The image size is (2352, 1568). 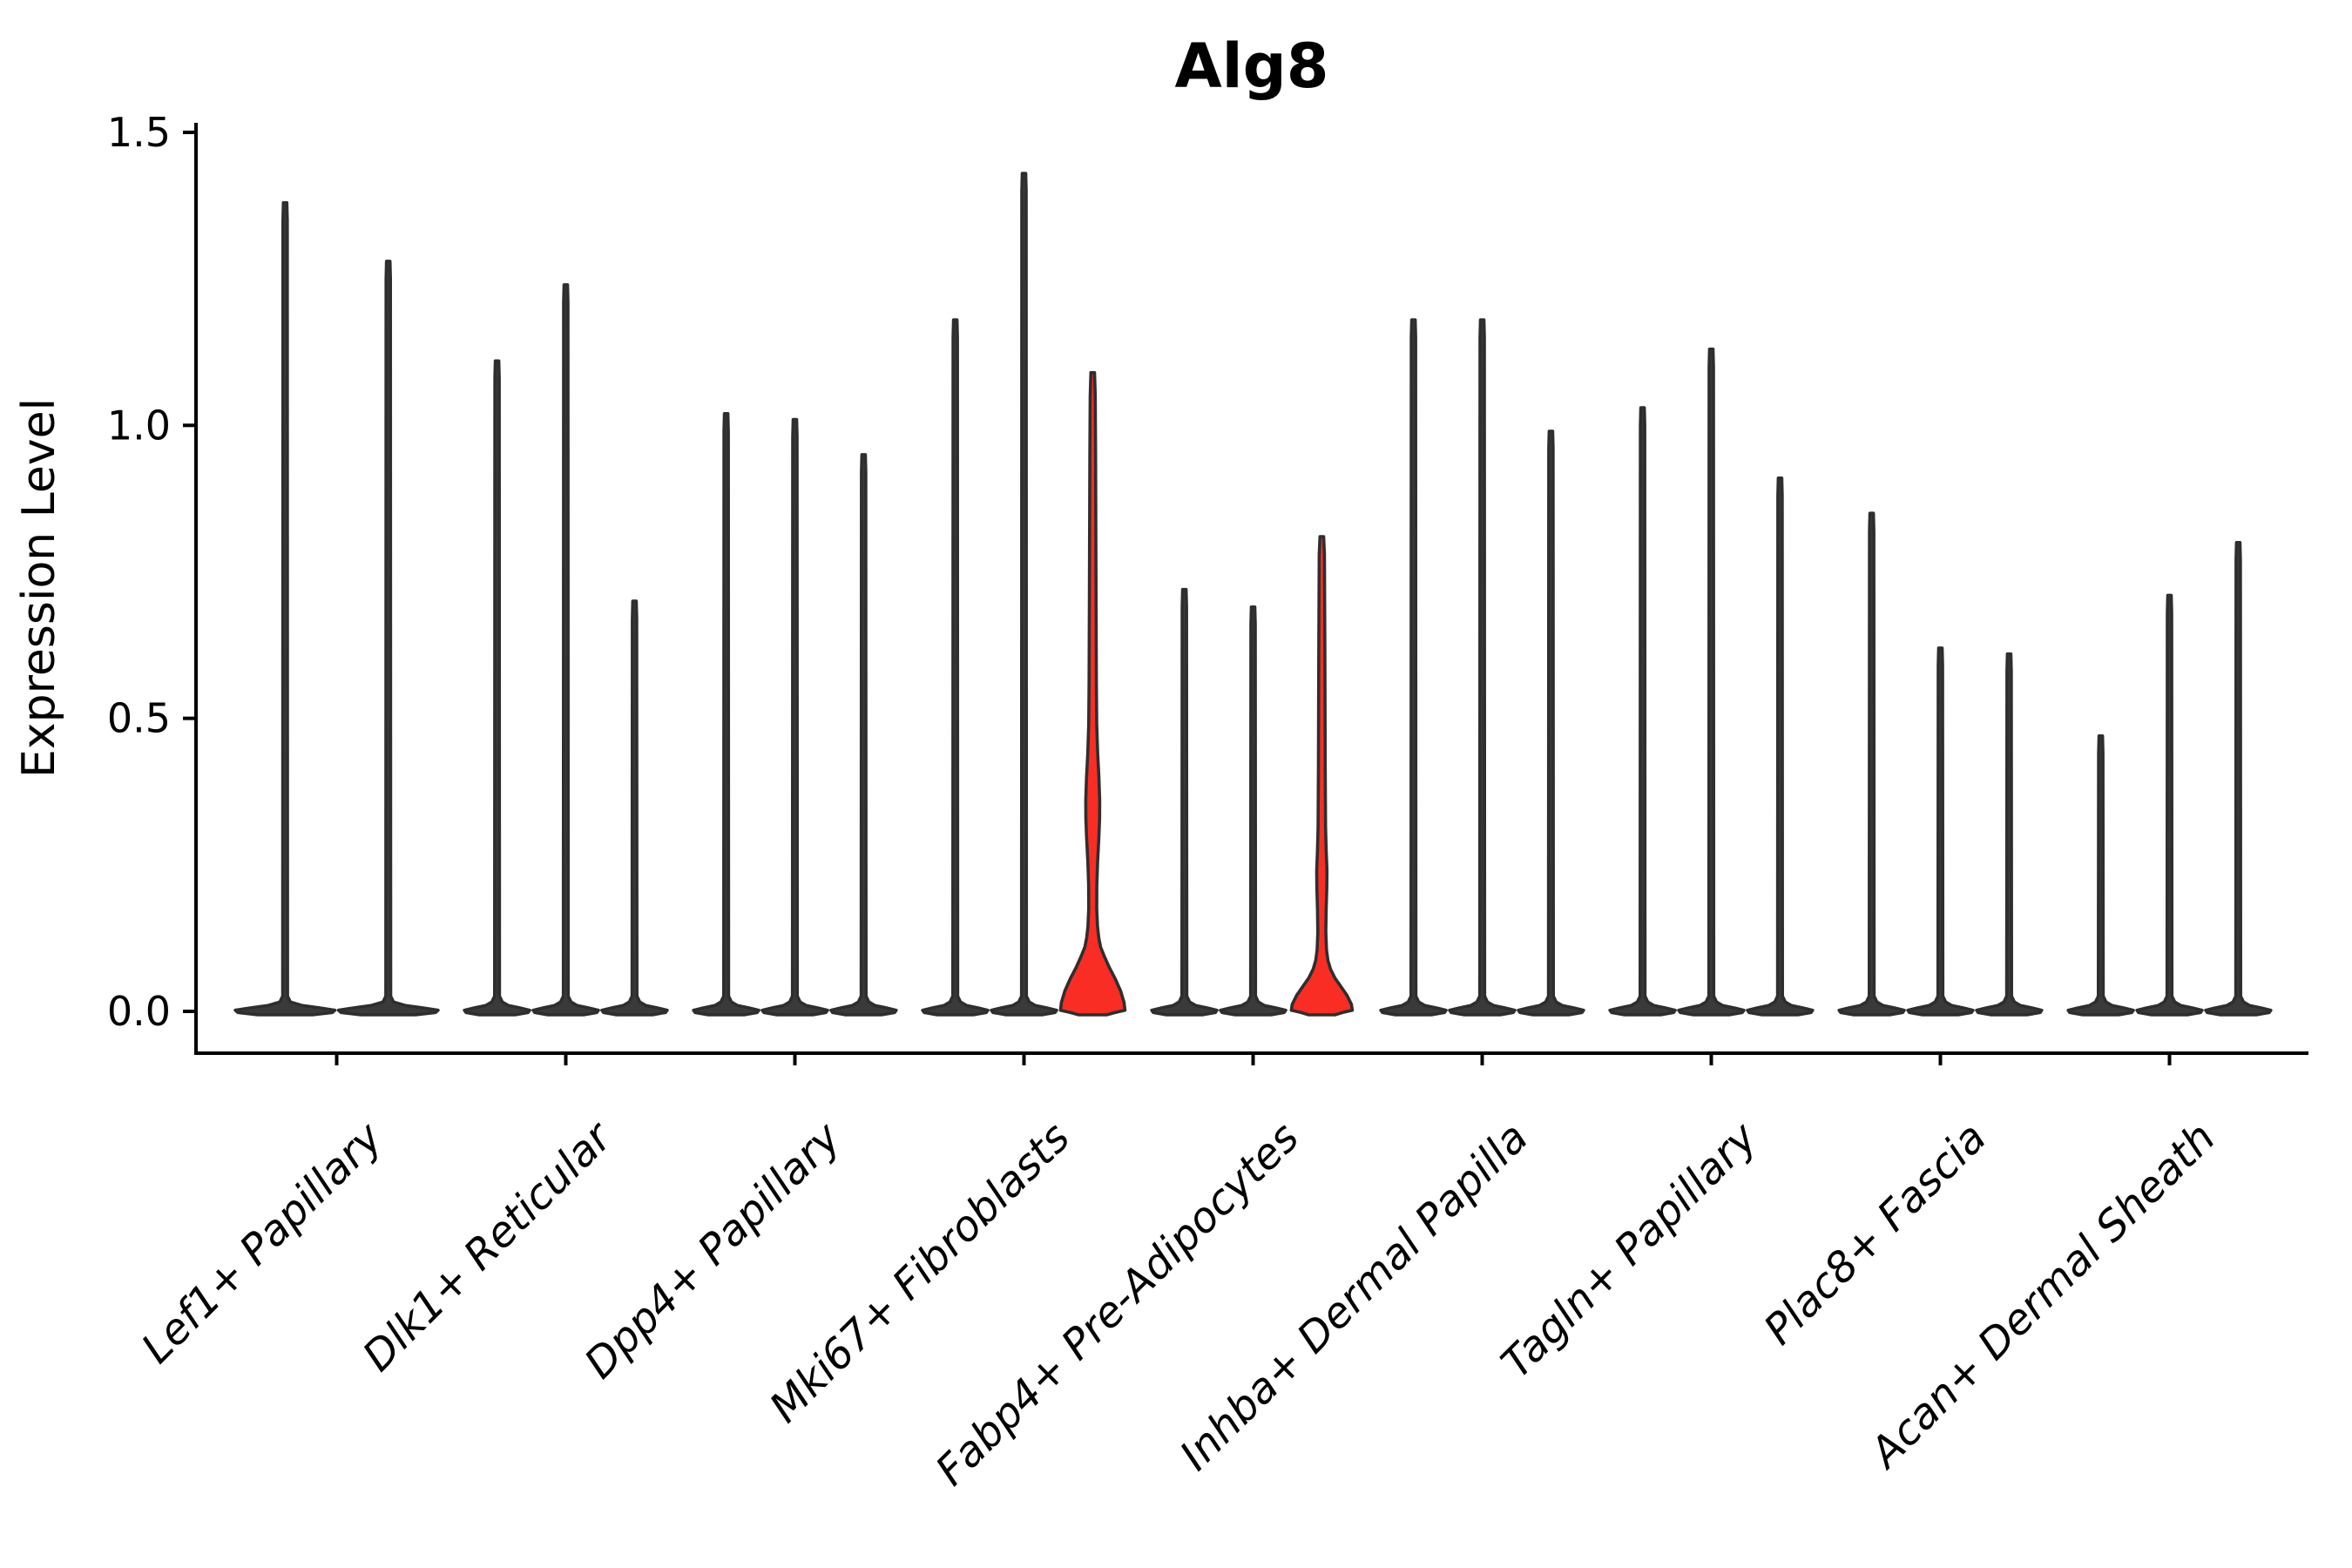 I want to click on y-tick-label: 1.0, so click(x=139, y=425).